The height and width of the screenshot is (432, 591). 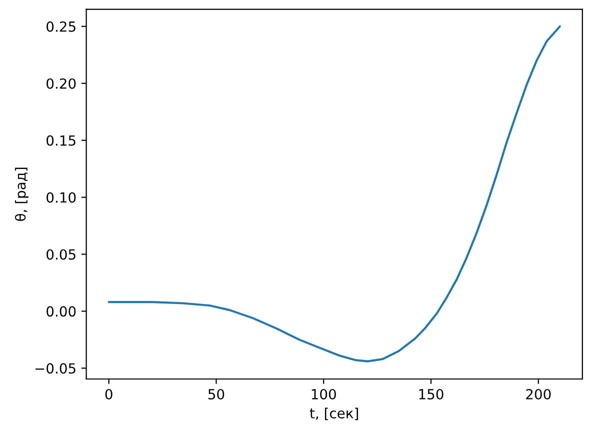 What do you see at coordinates (538, 394) in the screenshot?
I see `x-tick-label: 200` at bounding box center [538, 394].